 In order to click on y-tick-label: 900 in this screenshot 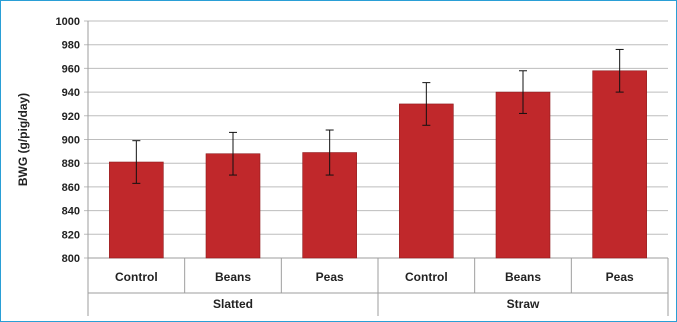, I will do `click(71, 141)`.